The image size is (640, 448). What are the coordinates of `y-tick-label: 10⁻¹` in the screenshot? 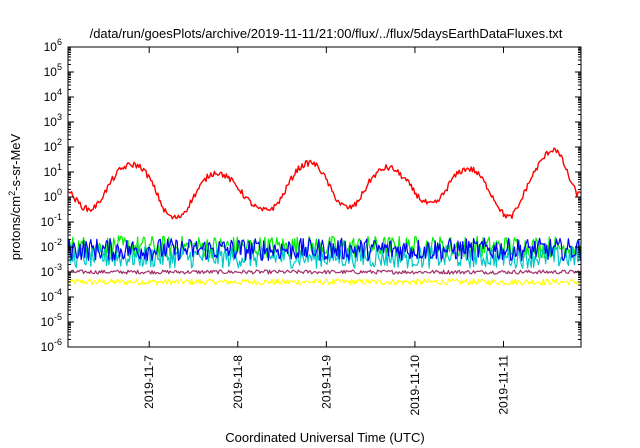 It's located at (51, 220).